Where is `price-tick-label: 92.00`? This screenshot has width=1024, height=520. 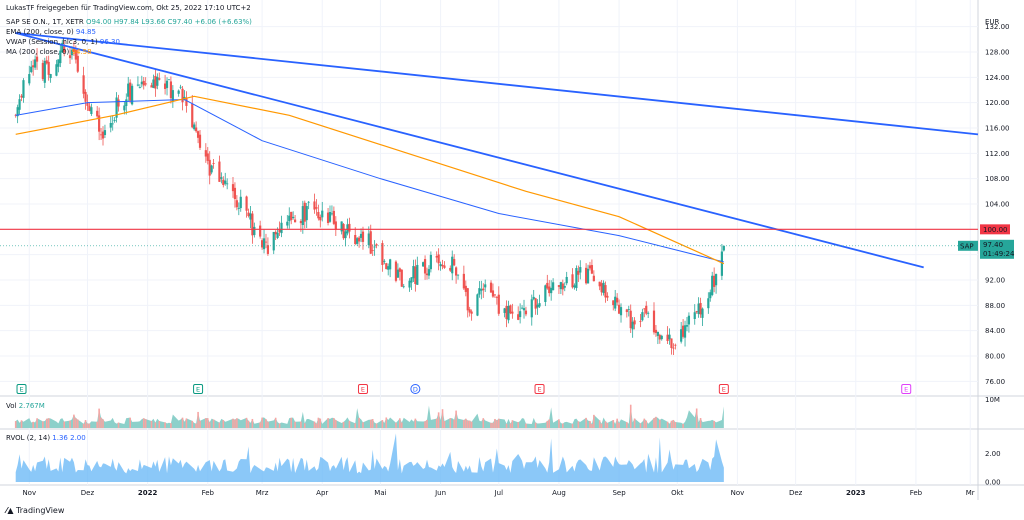
price-tick-label: 92.00 is located at coordinates (995, 281).